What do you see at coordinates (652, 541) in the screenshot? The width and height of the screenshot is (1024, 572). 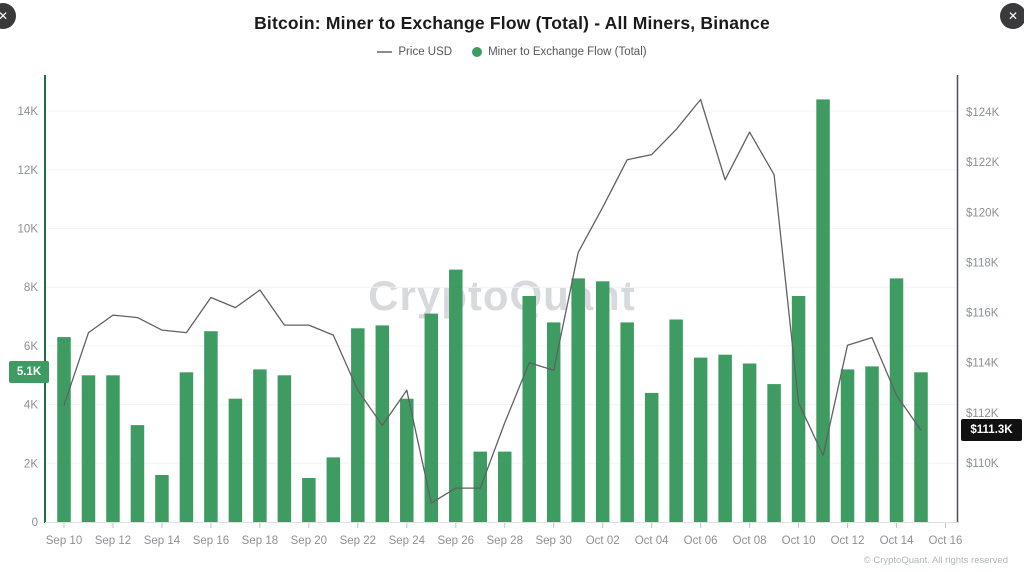 I see `x-axis-label: Oct 04` at bounding box center [652, 541].